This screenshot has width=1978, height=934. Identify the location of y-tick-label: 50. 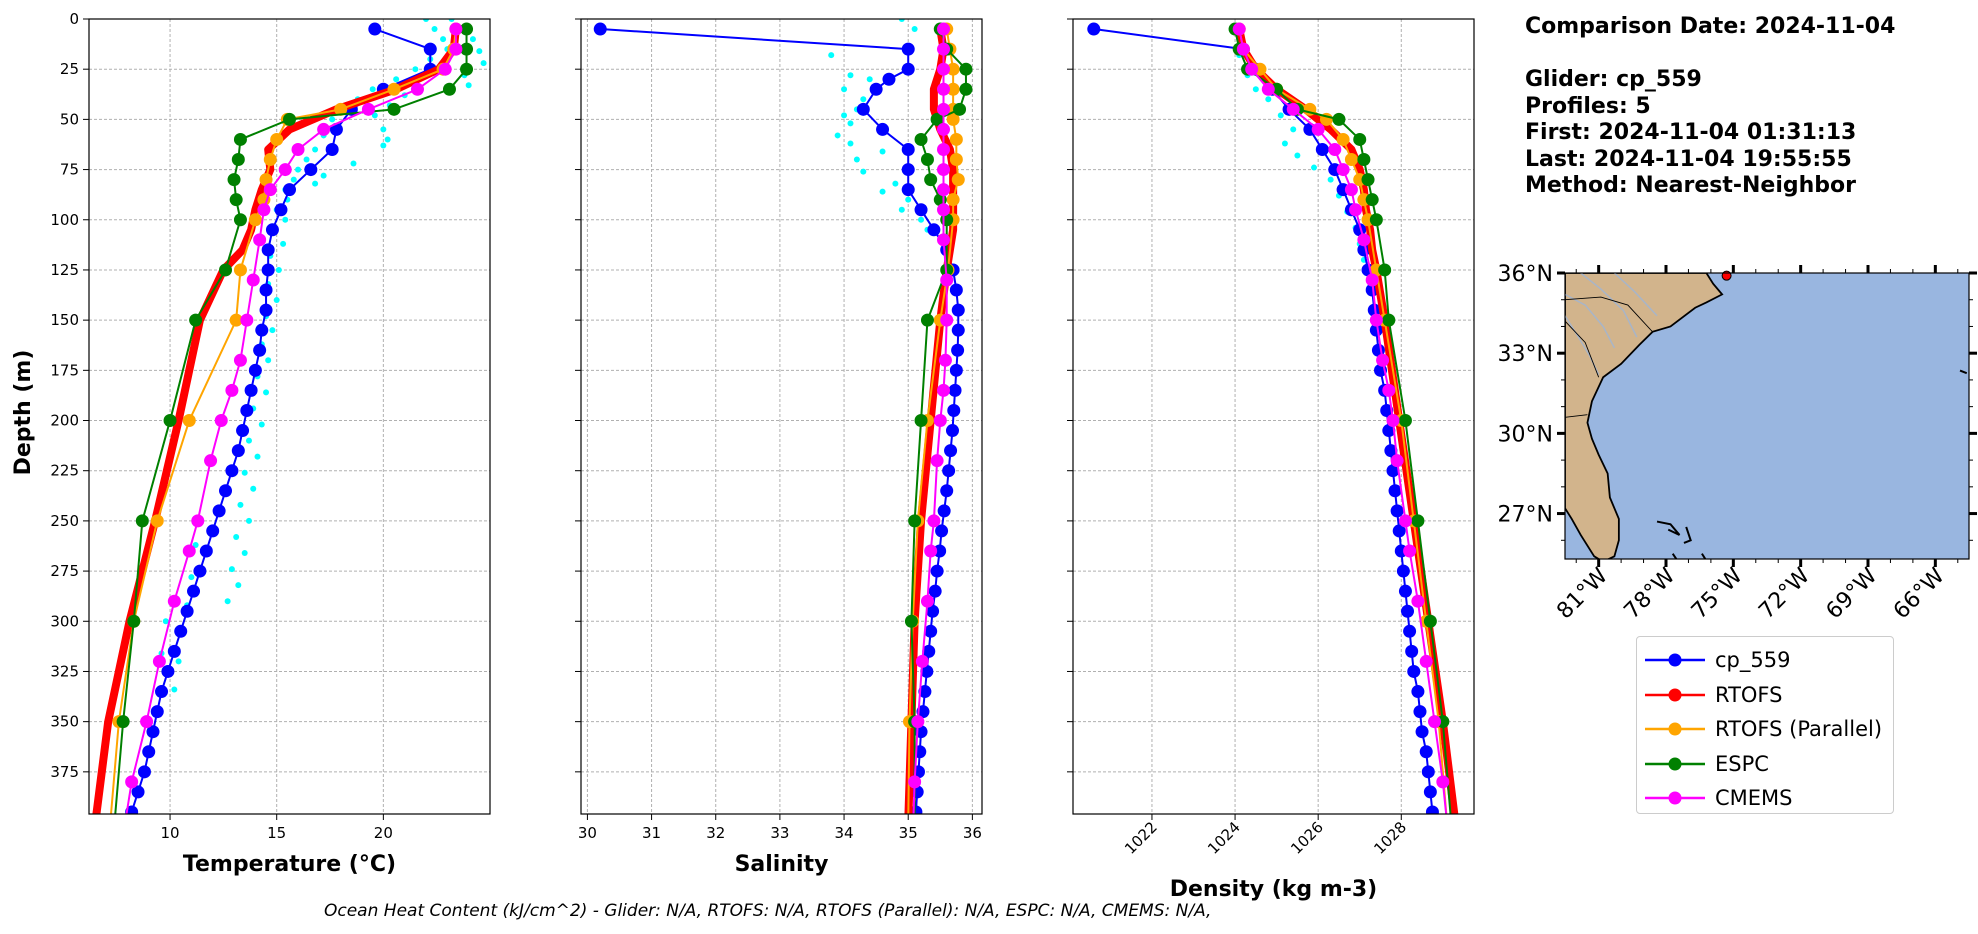
(69, 119).